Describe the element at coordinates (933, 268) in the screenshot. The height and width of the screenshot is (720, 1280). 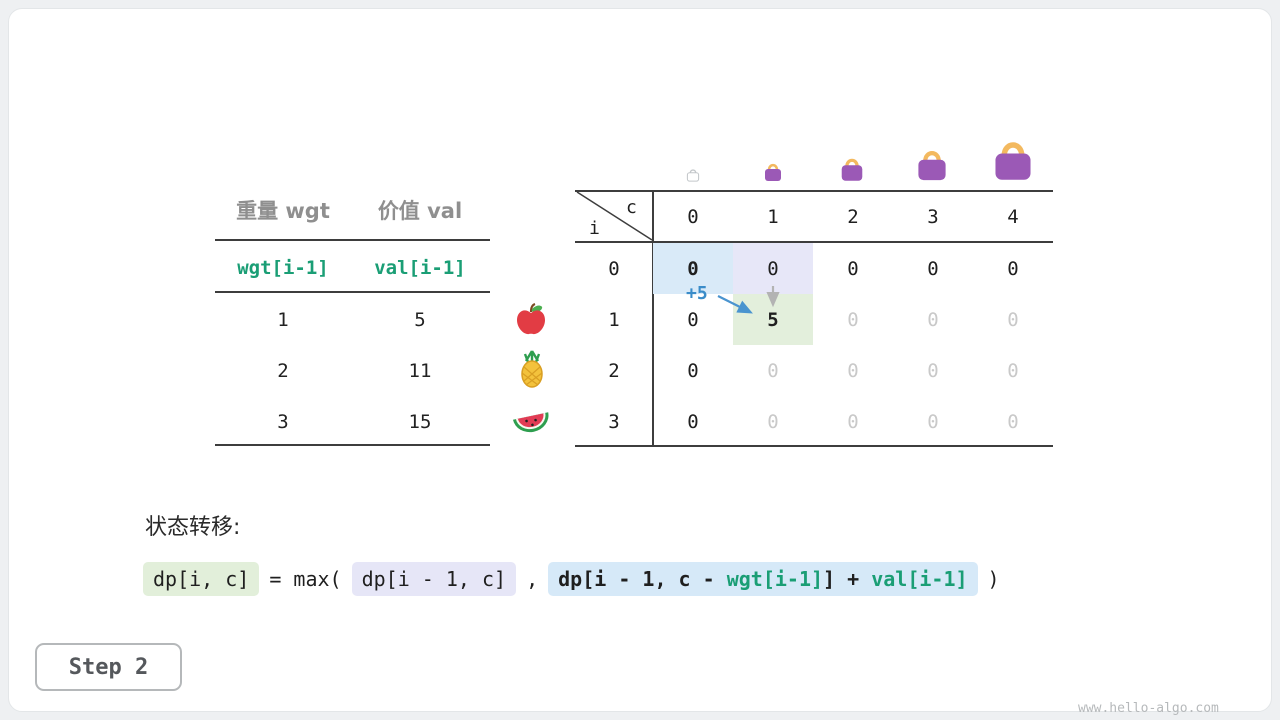
I see `dp-cell-r0-c3: 0` at that location.